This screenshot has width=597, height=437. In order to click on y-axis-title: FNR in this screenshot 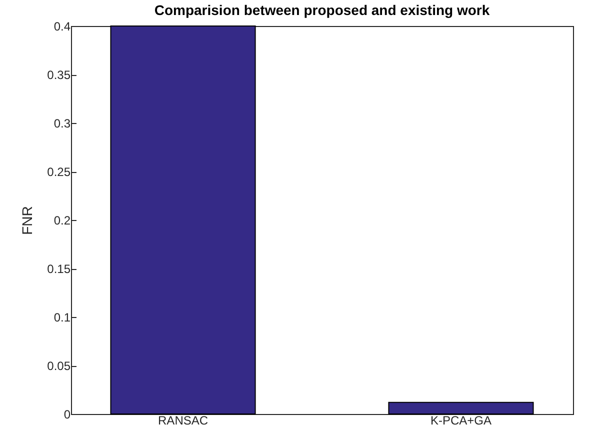, I will do `click(27, 220)`.